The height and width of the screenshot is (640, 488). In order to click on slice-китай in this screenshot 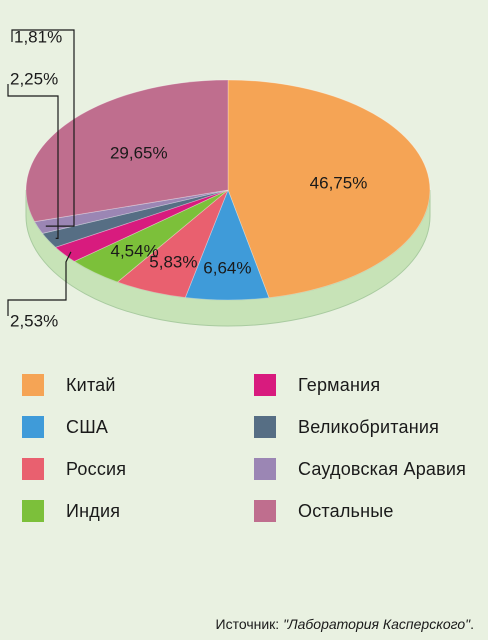, I will do `click(329, 189)`.